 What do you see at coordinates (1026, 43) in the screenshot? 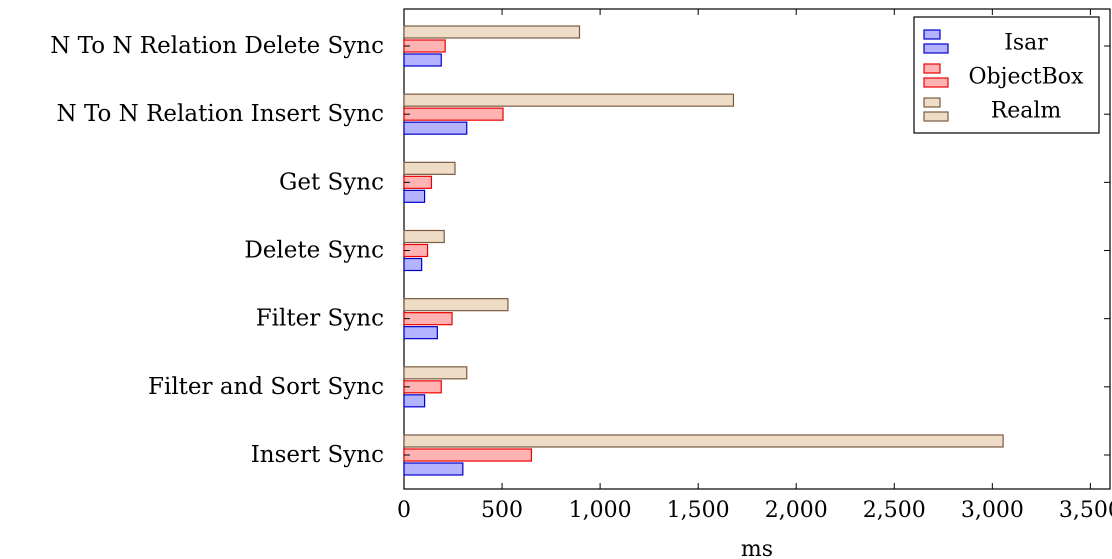
I see `legend-label-isar: Isar` at bounding box center [1026, 43].